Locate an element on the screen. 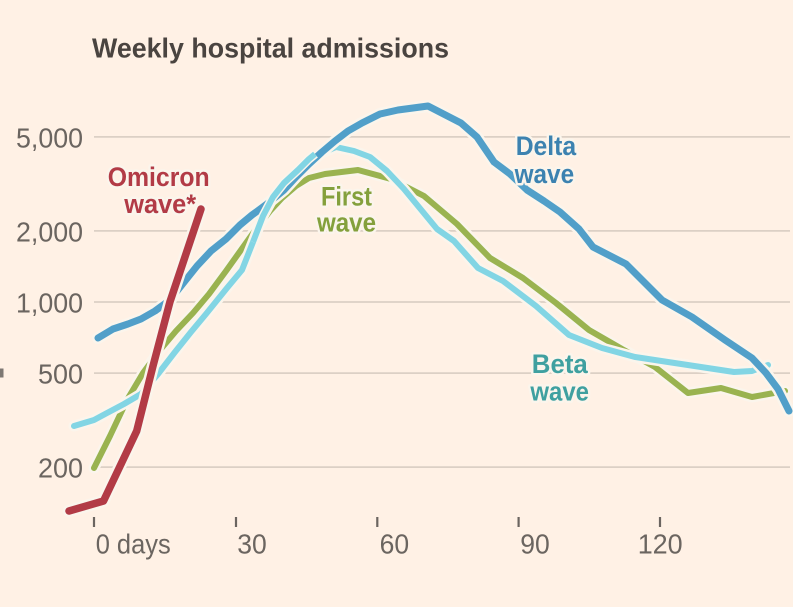  svg-text: 120 is located at coordinates (660, 544).